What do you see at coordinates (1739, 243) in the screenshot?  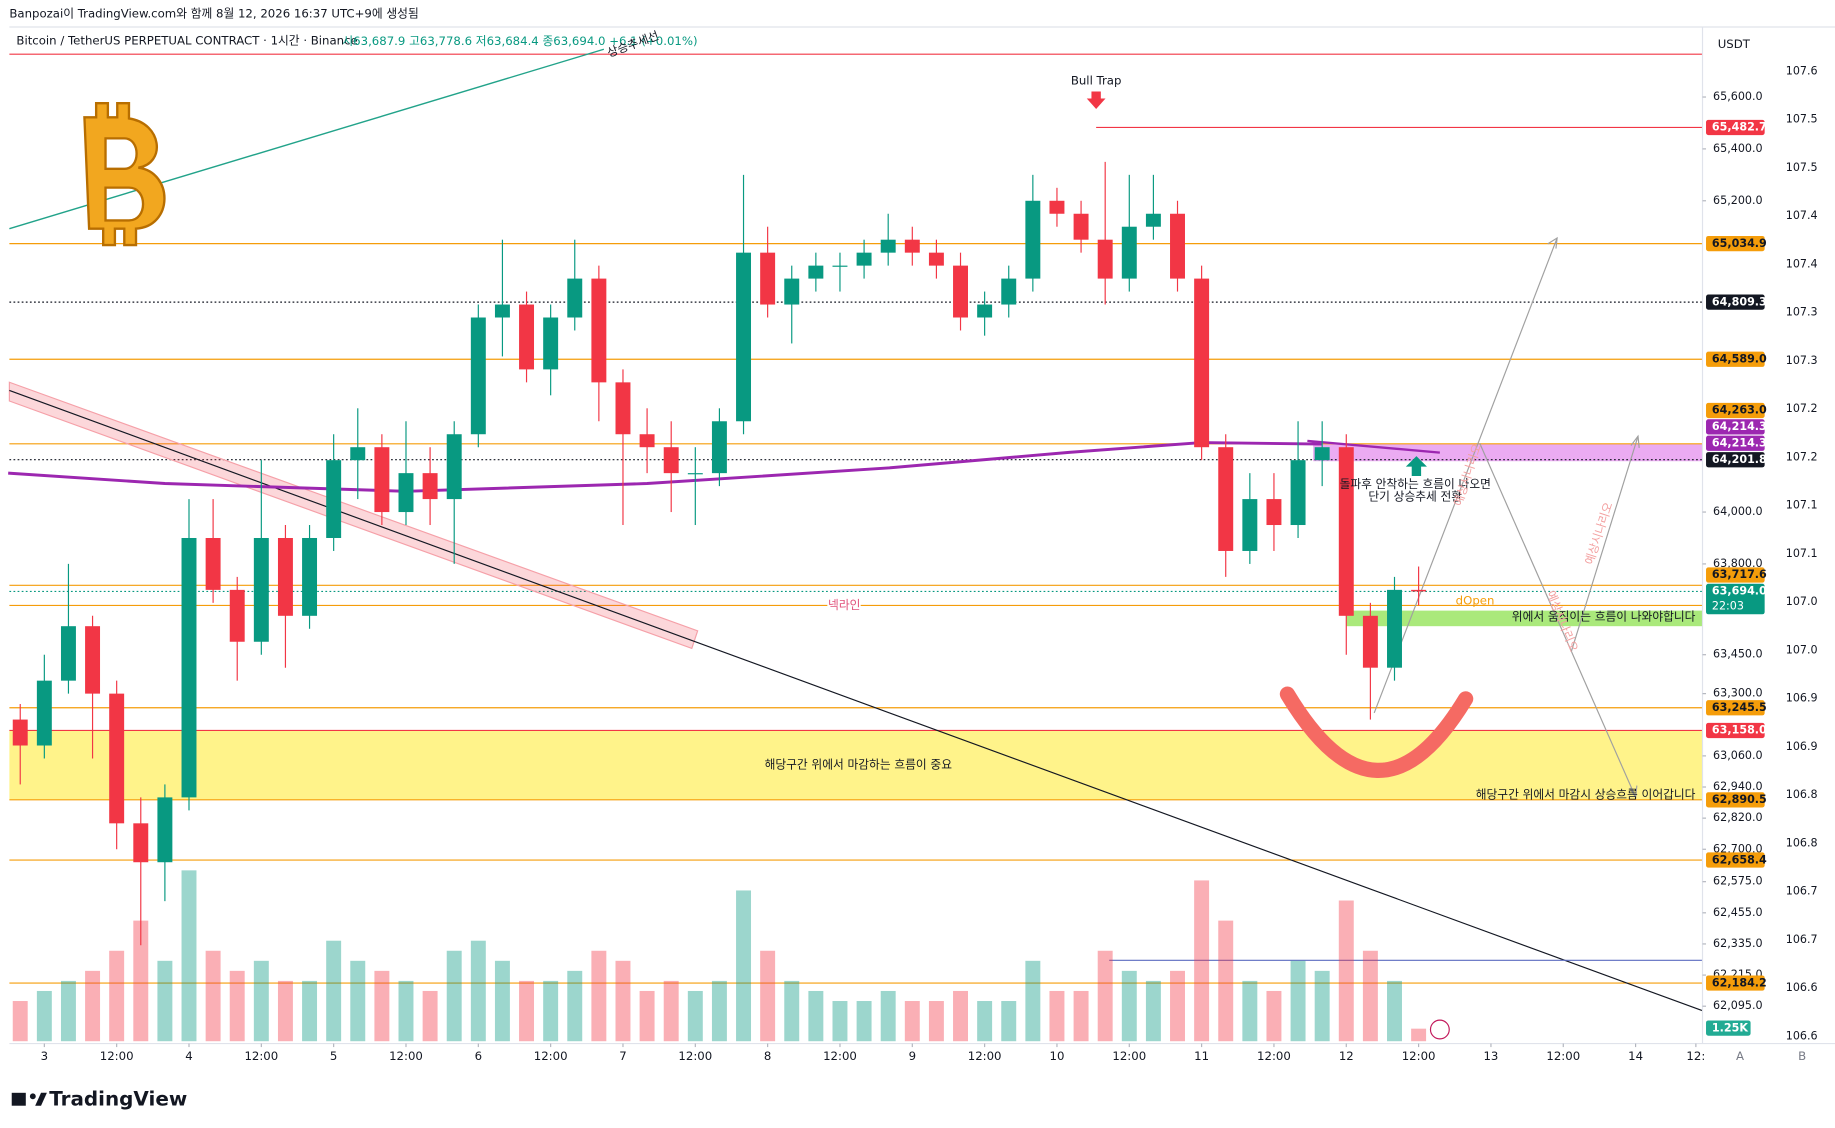 I see `price-tag-label: 65,034.9` at bounding box center [1739, 243].